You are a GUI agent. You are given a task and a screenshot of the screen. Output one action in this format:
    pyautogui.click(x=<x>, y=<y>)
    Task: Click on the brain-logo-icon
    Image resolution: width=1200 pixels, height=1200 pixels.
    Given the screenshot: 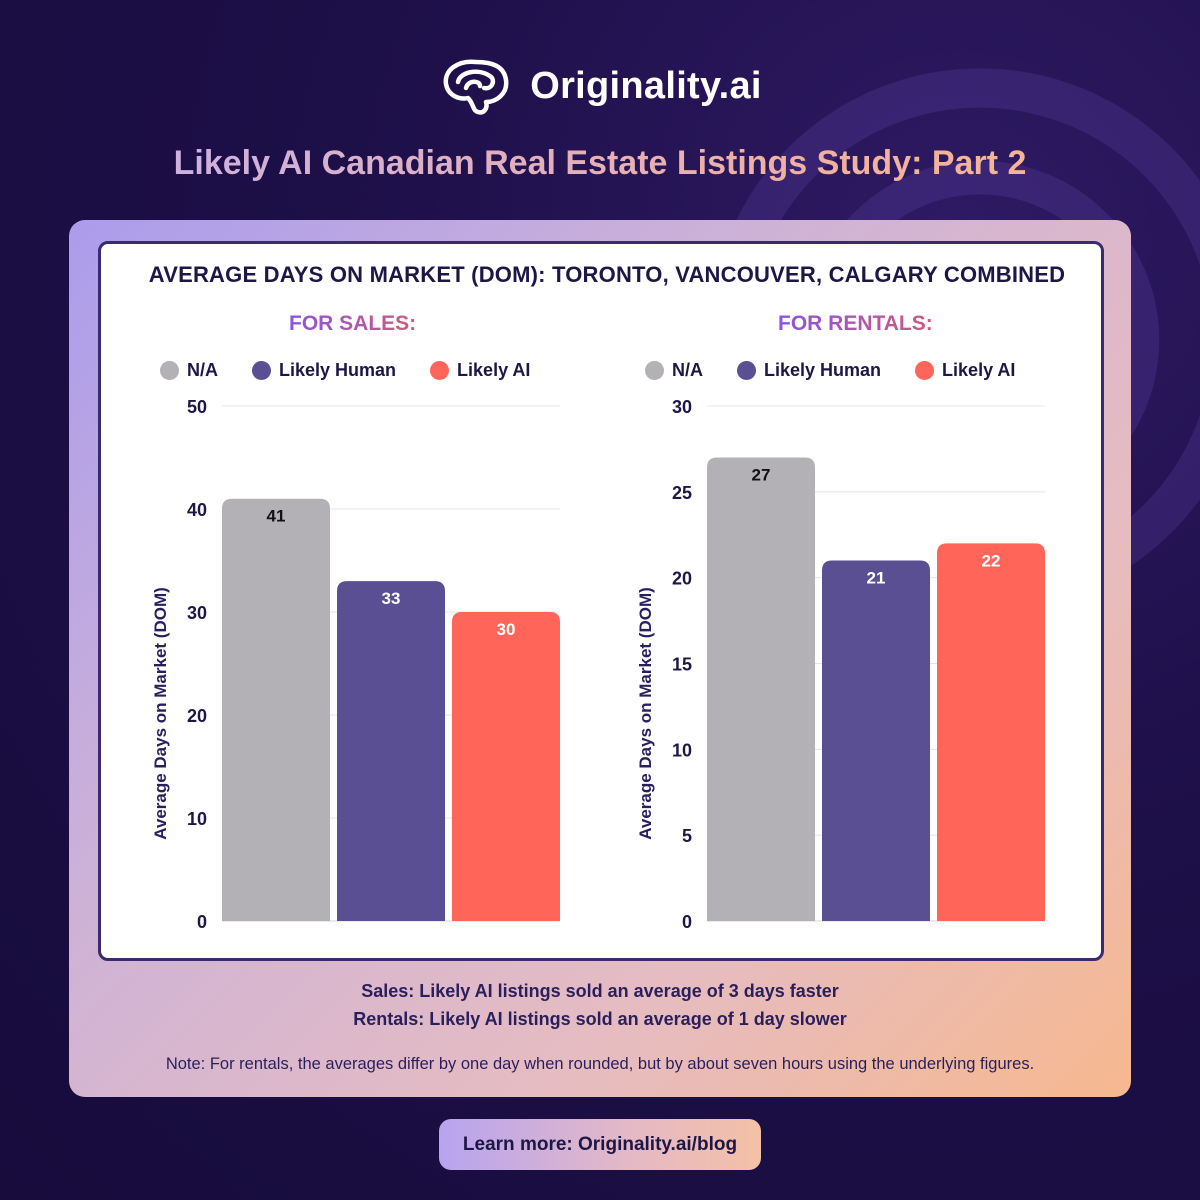 What is the action you would take?
    pyautogui.click(x=476, y=87)
    